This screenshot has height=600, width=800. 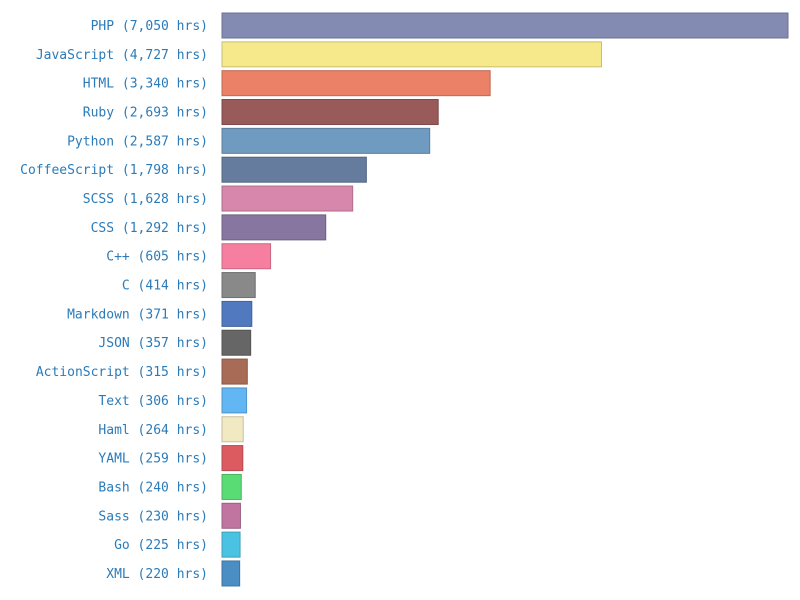 What do you see at coordinates (236, 342) in the screenshot?
I see `bar-json` at bounding box center [236, 342].